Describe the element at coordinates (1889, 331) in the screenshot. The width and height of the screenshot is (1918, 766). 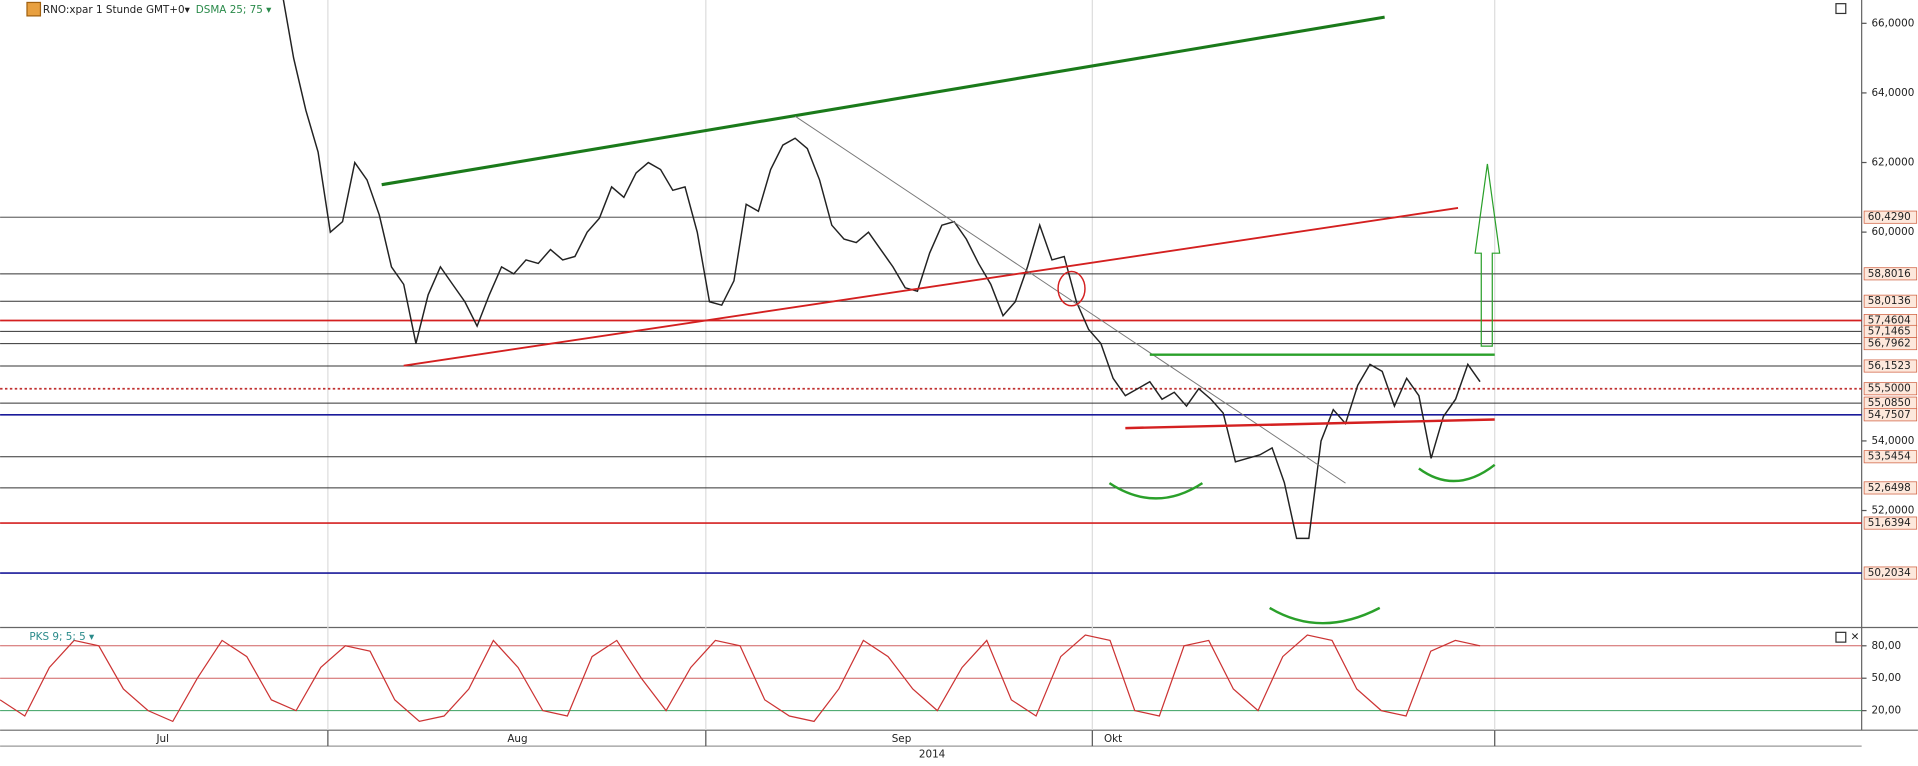
I see `level-label: 57,1465` at that location.